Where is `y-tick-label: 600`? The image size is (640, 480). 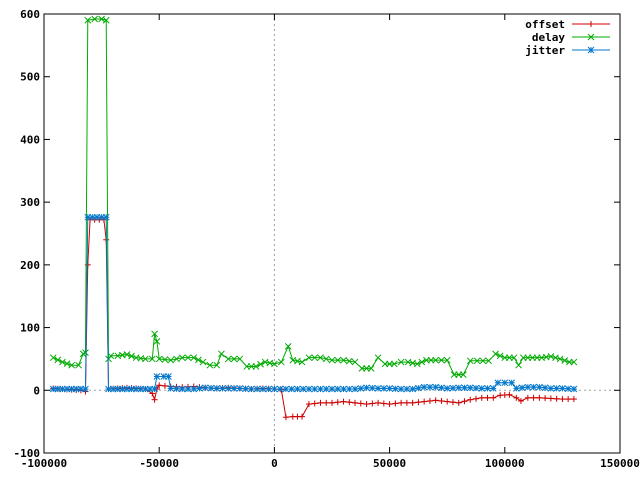 y-tick-label: 600 is located at coordinates (30, 14).